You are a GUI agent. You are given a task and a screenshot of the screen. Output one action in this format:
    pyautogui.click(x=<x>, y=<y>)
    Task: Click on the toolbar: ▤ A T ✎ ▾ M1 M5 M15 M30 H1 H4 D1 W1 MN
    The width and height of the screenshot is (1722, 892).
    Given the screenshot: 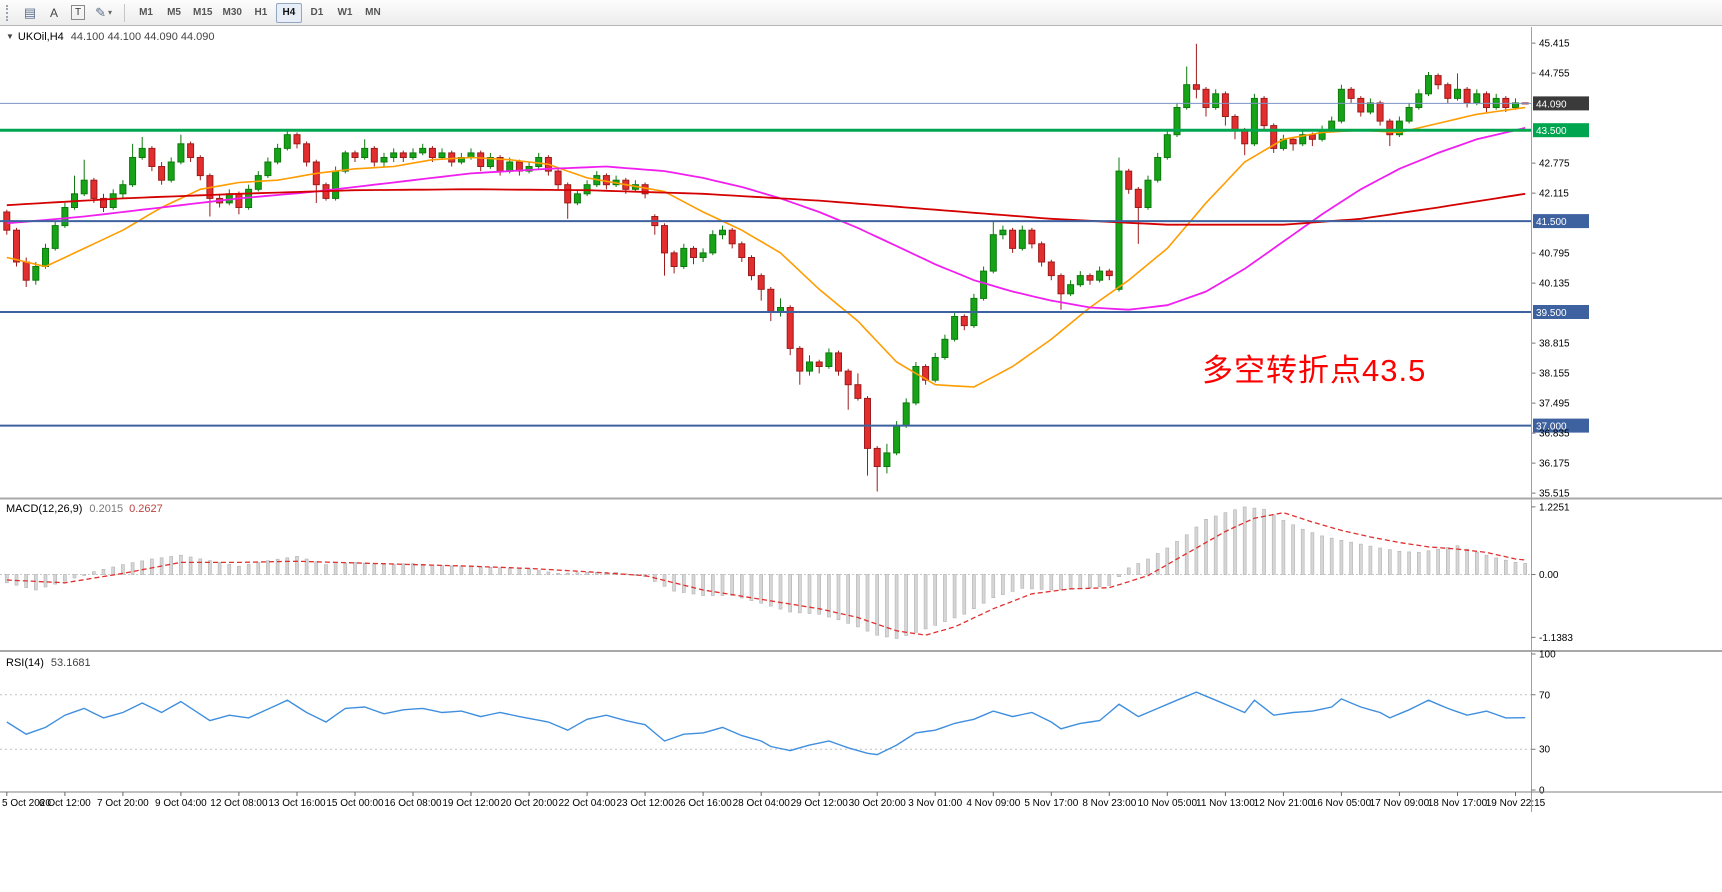 What is the action you would take?
    pyautogui.click(x=861, y=13)
    